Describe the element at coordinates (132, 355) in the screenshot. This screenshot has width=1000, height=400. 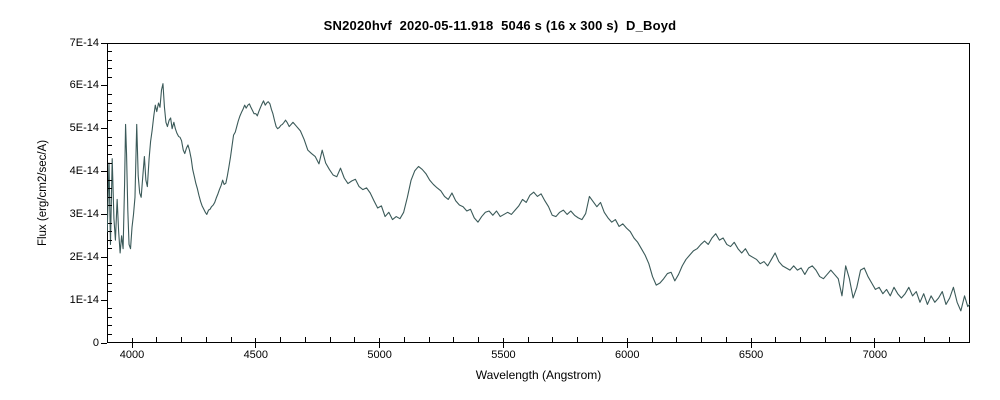
I see `x-tick-label: 4000` at that location.